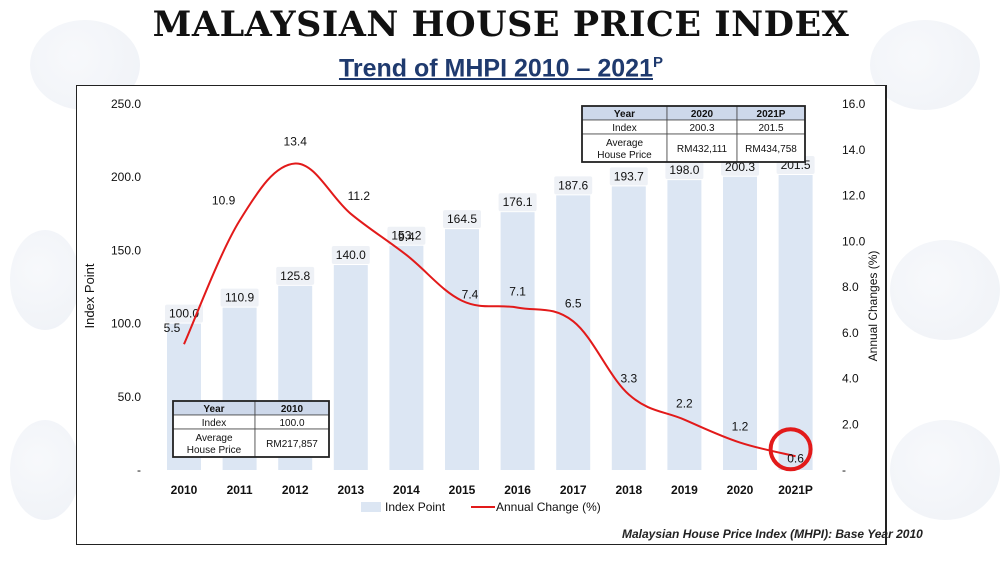 Image resolution: width=1002 pixels, height=566 pixels. What do you see at coordinates (850, 287) in the screenshot?
I see `y2-tick-label: 8.0` at bounding box center [850, 287].